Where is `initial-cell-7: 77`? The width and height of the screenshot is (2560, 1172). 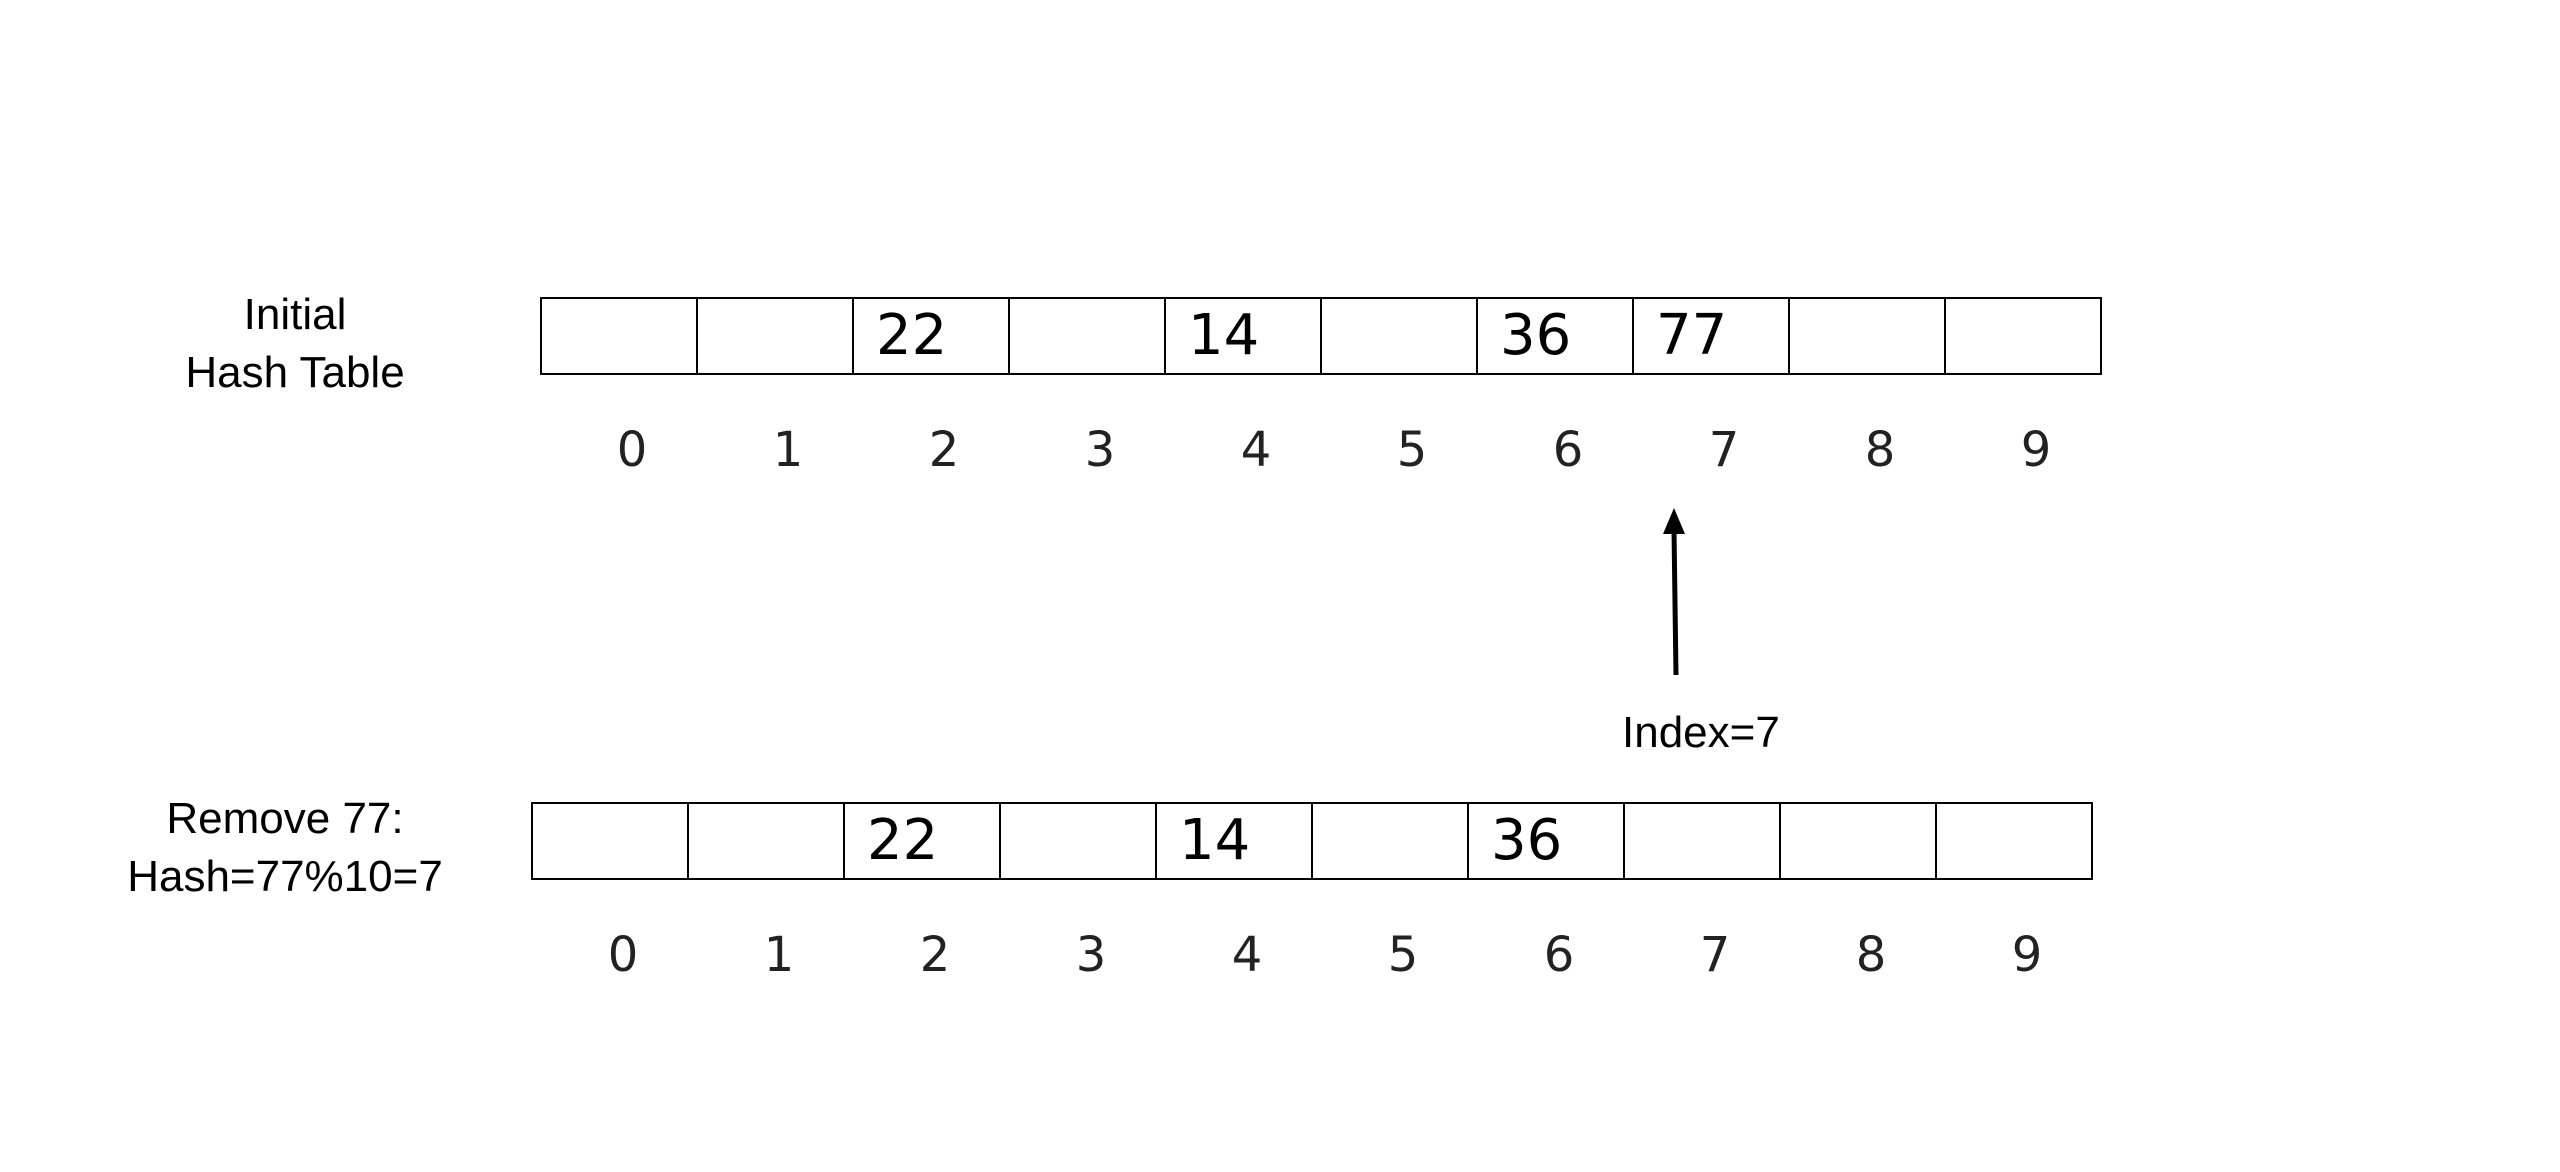 initial-cell-7: 77 is located at coordinates (1712, 336).